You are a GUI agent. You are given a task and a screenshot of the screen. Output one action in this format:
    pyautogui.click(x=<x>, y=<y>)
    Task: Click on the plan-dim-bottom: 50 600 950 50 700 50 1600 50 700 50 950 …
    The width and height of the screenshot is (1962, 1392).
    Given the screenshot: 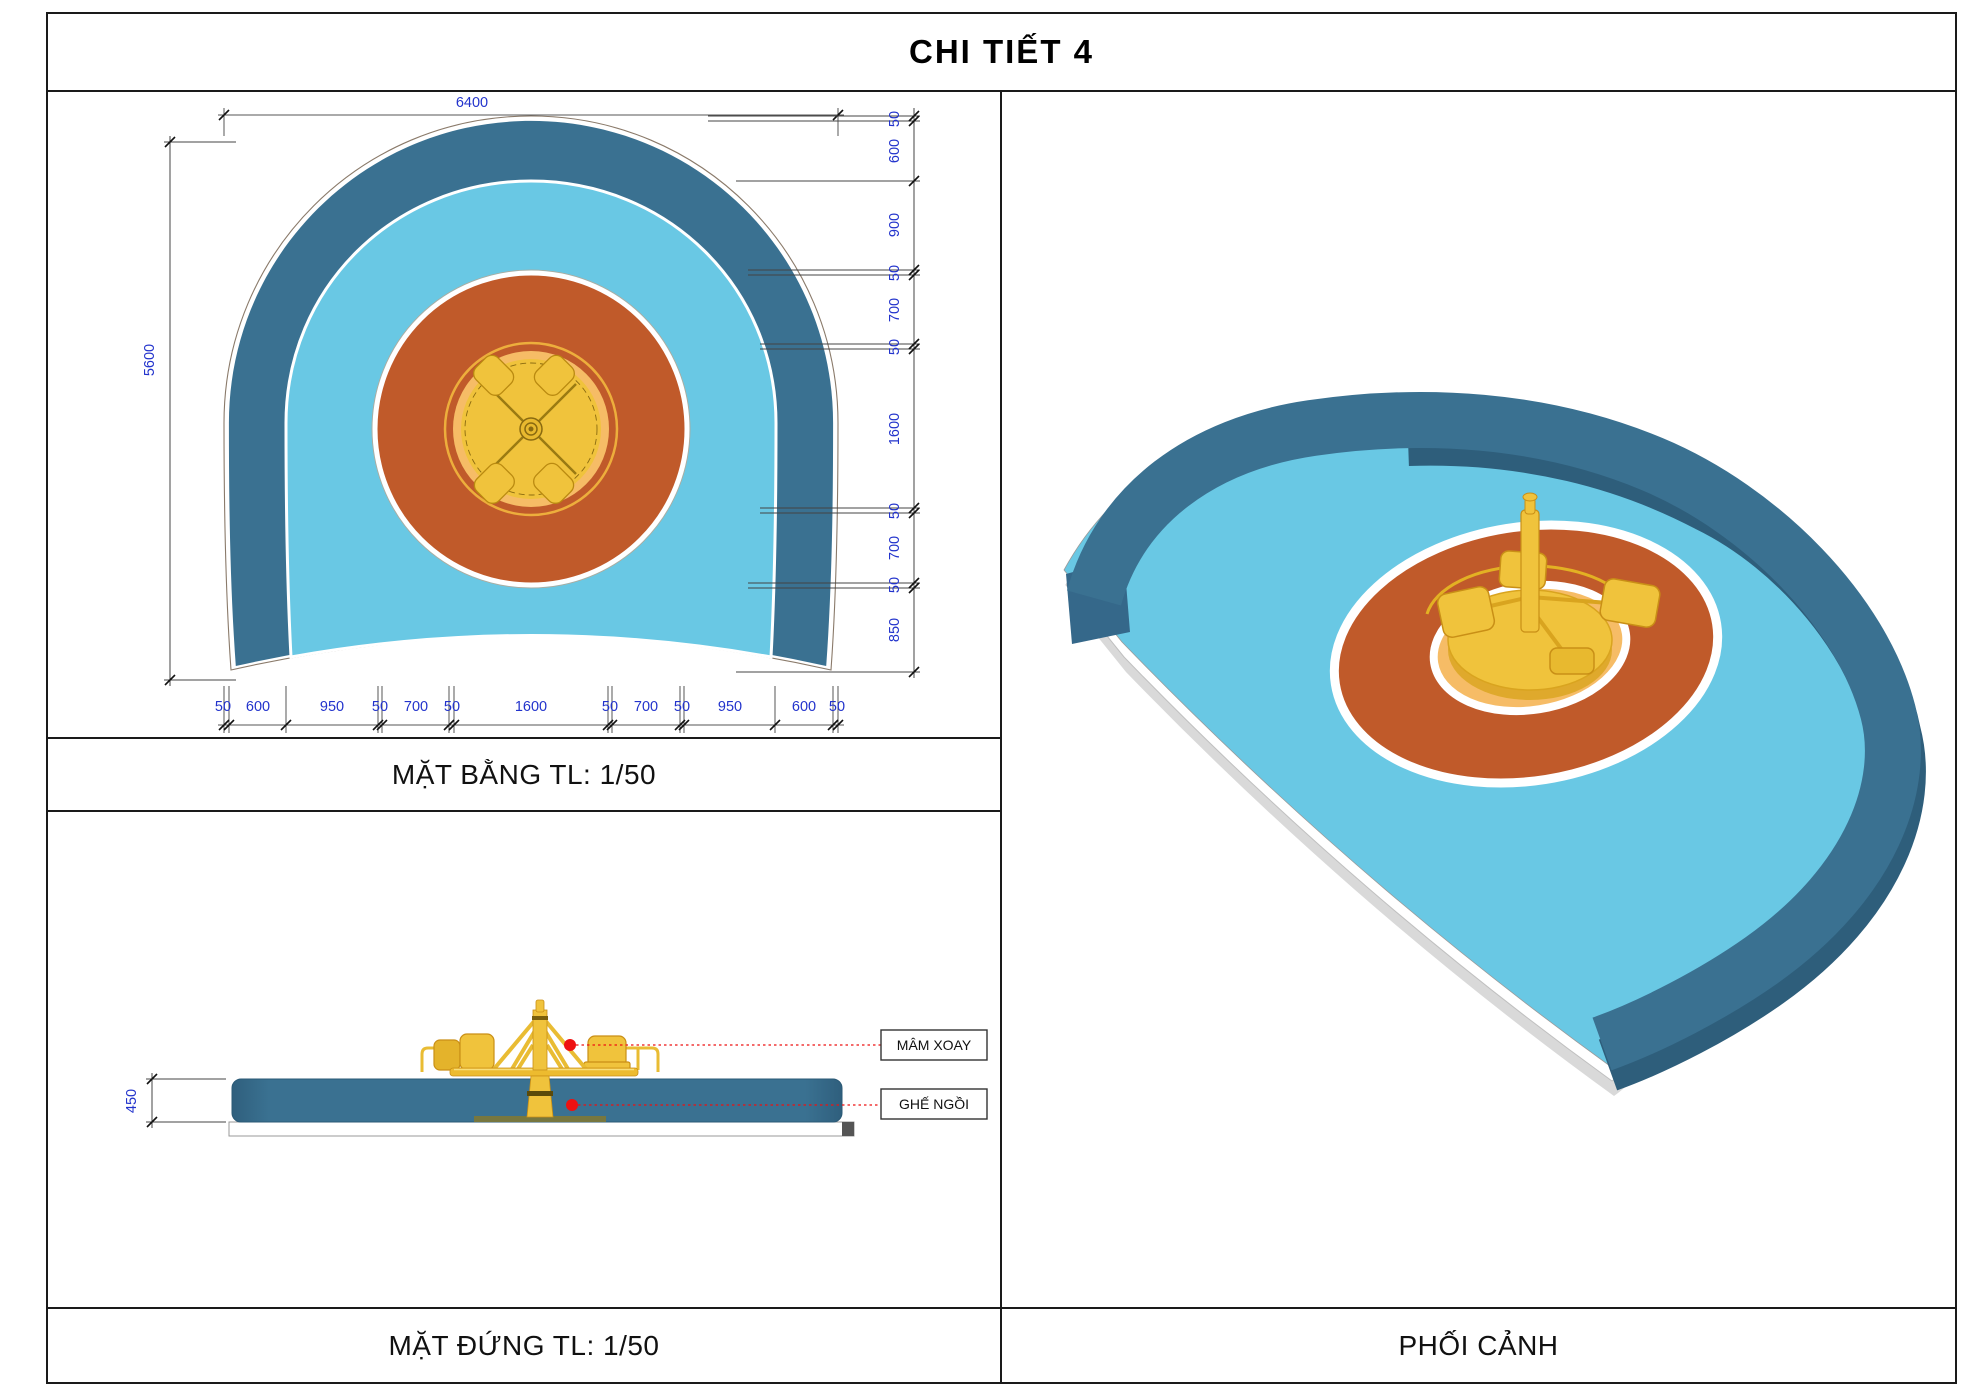 What is the action you would take?
    pyautogui.click(x=530, y=709)
    